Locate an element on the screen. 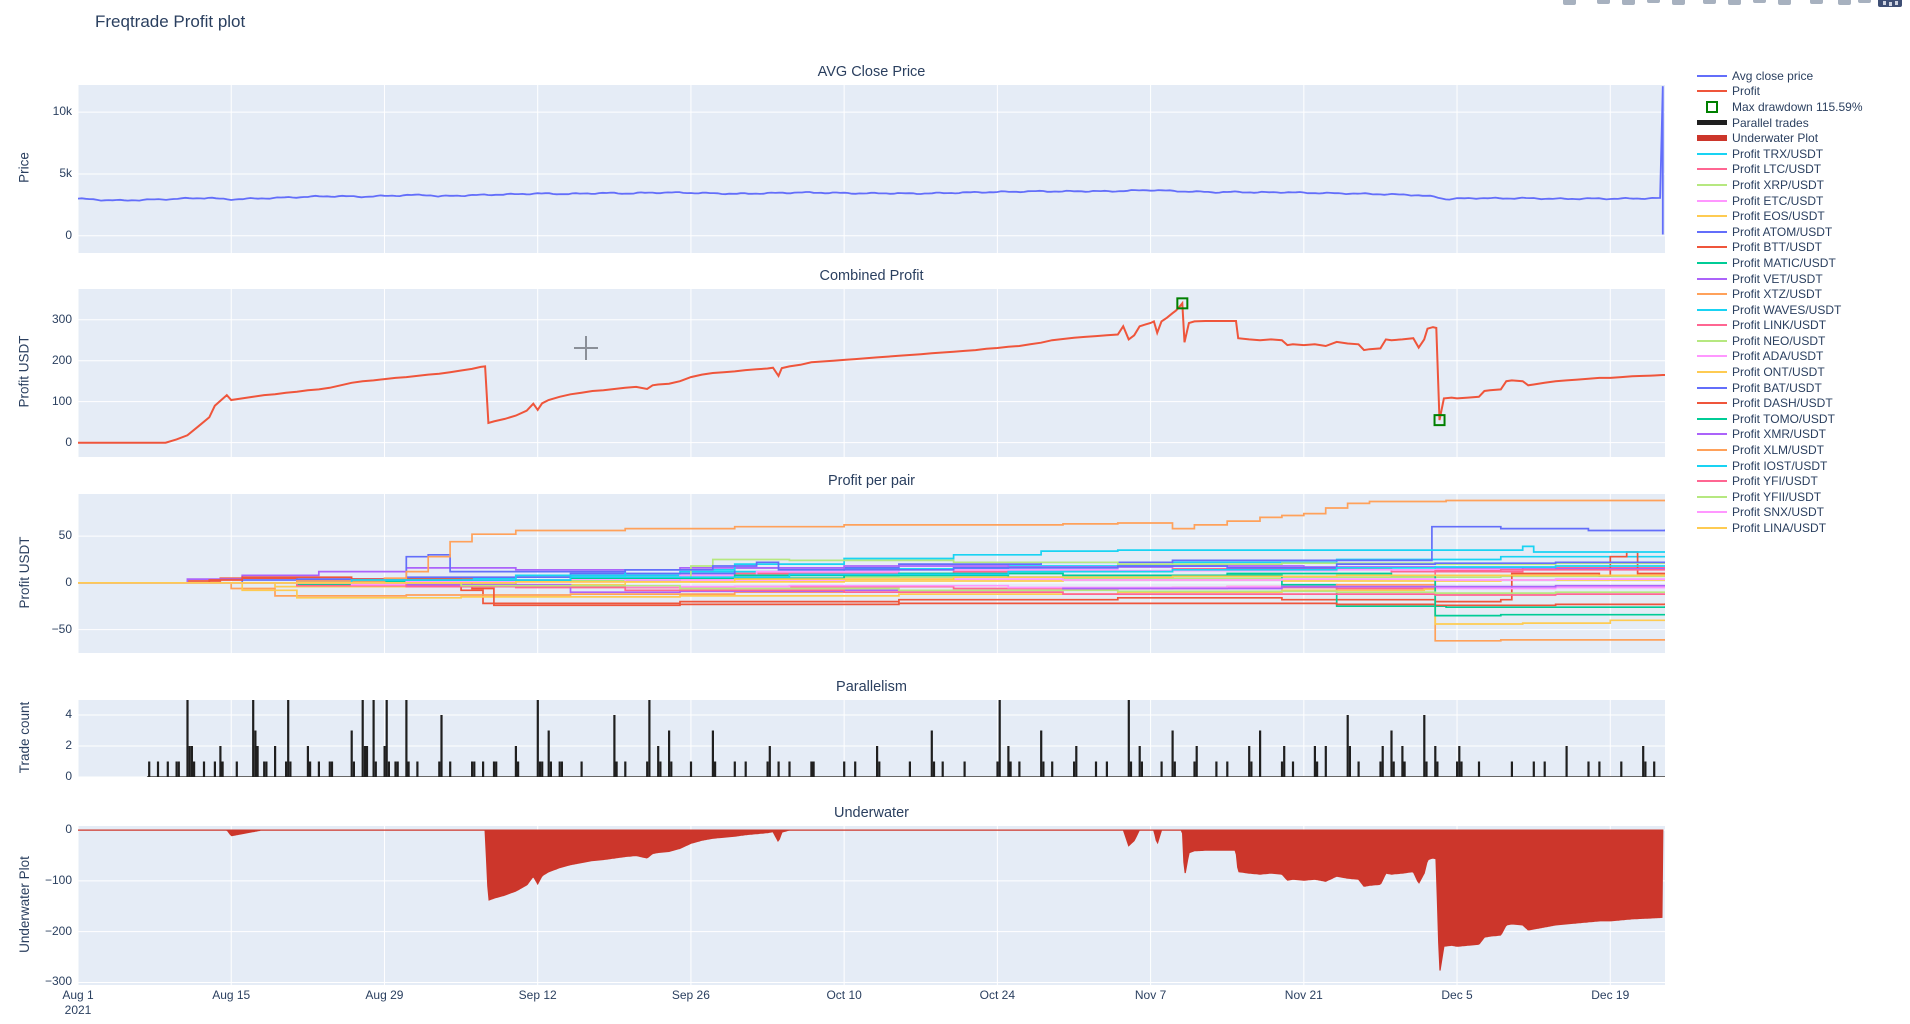 The width and height of the screenshot is (1910, 1024). legend-item-13: Profit VET/USDT is located at coordinates (1780, 279).